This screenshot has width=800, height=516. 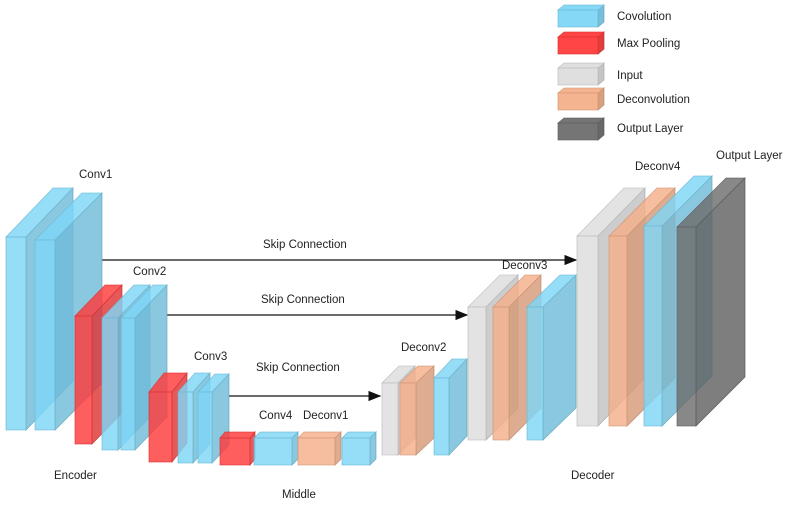 I want to click on legend-swatch-max-pooling-top, so click(x=581, y=34).